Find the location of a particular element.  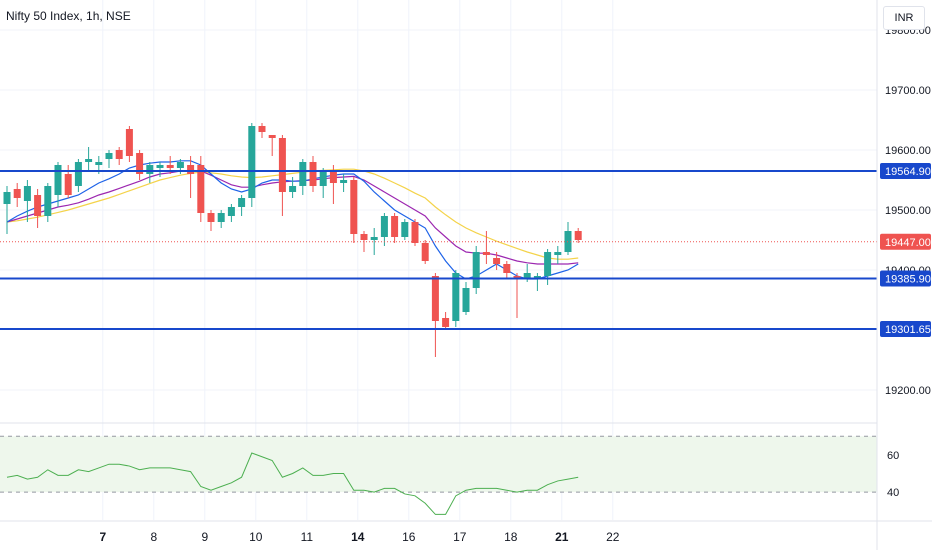

currency-button: INR is located at coordinates (904, 18).